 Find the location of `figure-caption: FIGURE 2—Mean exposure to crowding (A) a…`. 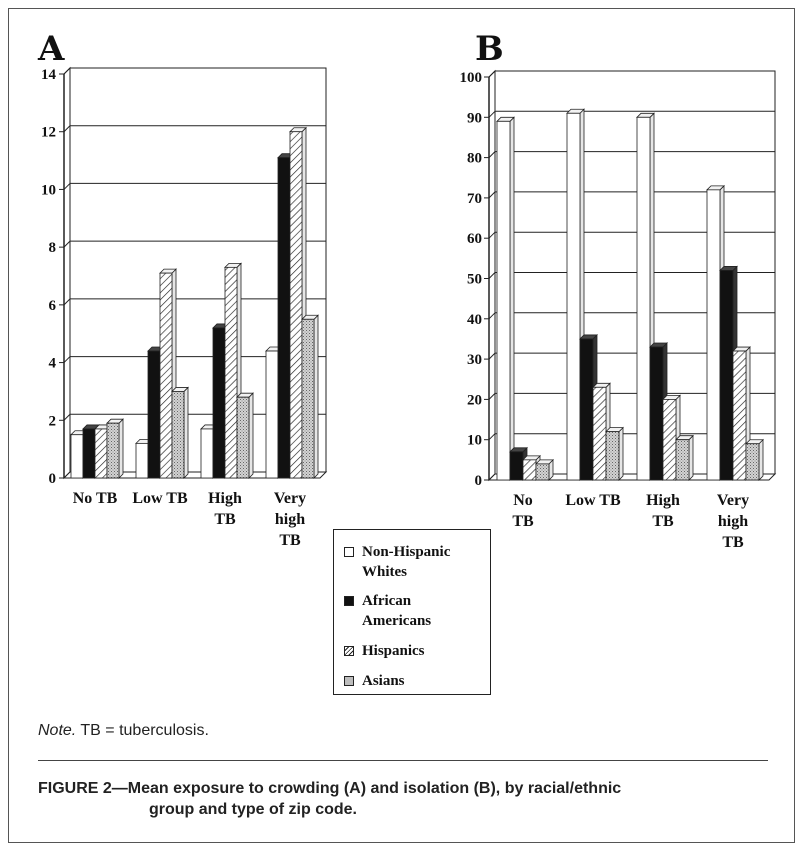

figure-caption: FIGURE 2—Mean exposure to crowding (A) a… is located at coordinates (398, 799).